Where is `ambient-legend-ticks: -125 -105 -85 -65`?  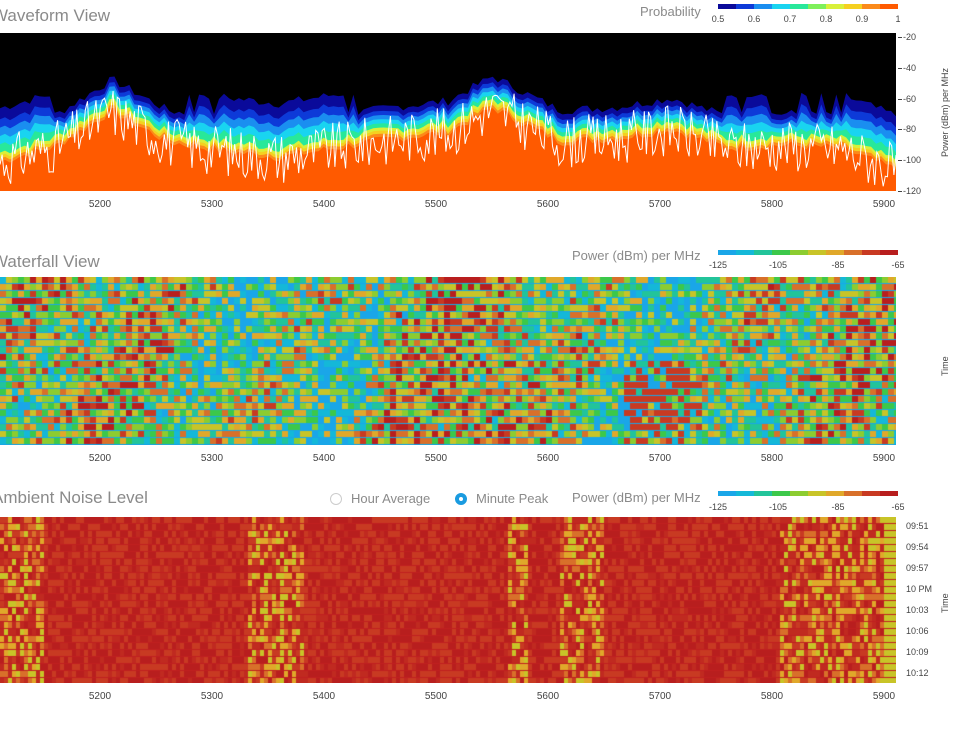 ambient-legend-ticks: -125 -105 -85 -65 is located at coordinates (808, 508).